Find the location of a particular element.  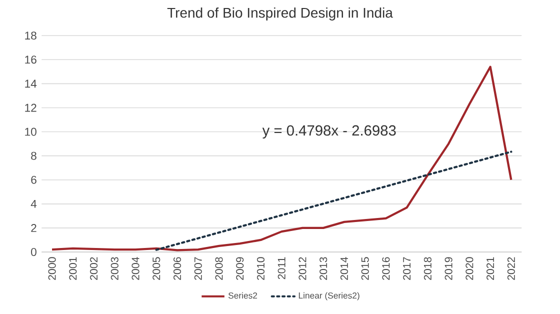

x-tick-label: 2021 is located at coordinates (490, 268).